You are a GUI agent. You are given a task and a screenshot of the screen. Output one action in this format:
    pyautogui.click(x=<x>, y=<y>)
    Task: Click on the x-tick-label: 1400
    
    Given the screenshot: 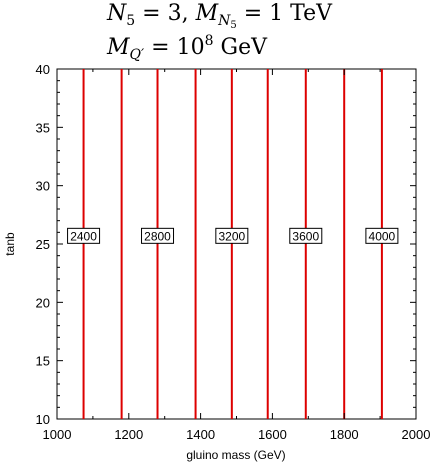 What is the action you would take?
    pyautogui.click(x=200, y=434)
    